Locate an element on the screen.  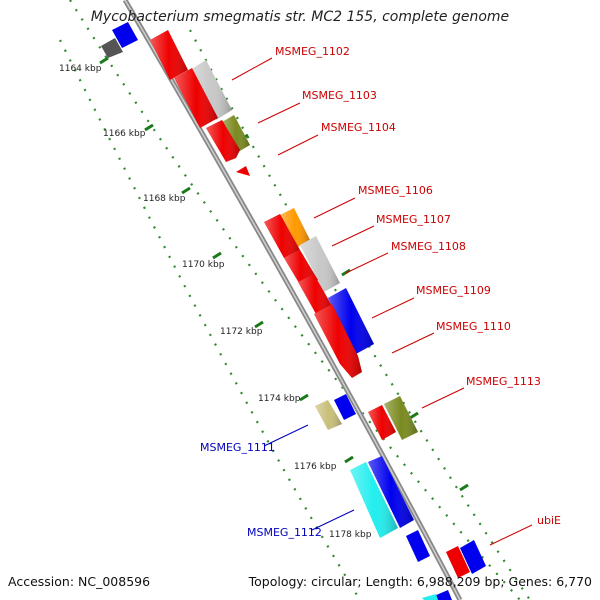
tick-label-1166: 1166 kbp is located at coordinates (124, 134).